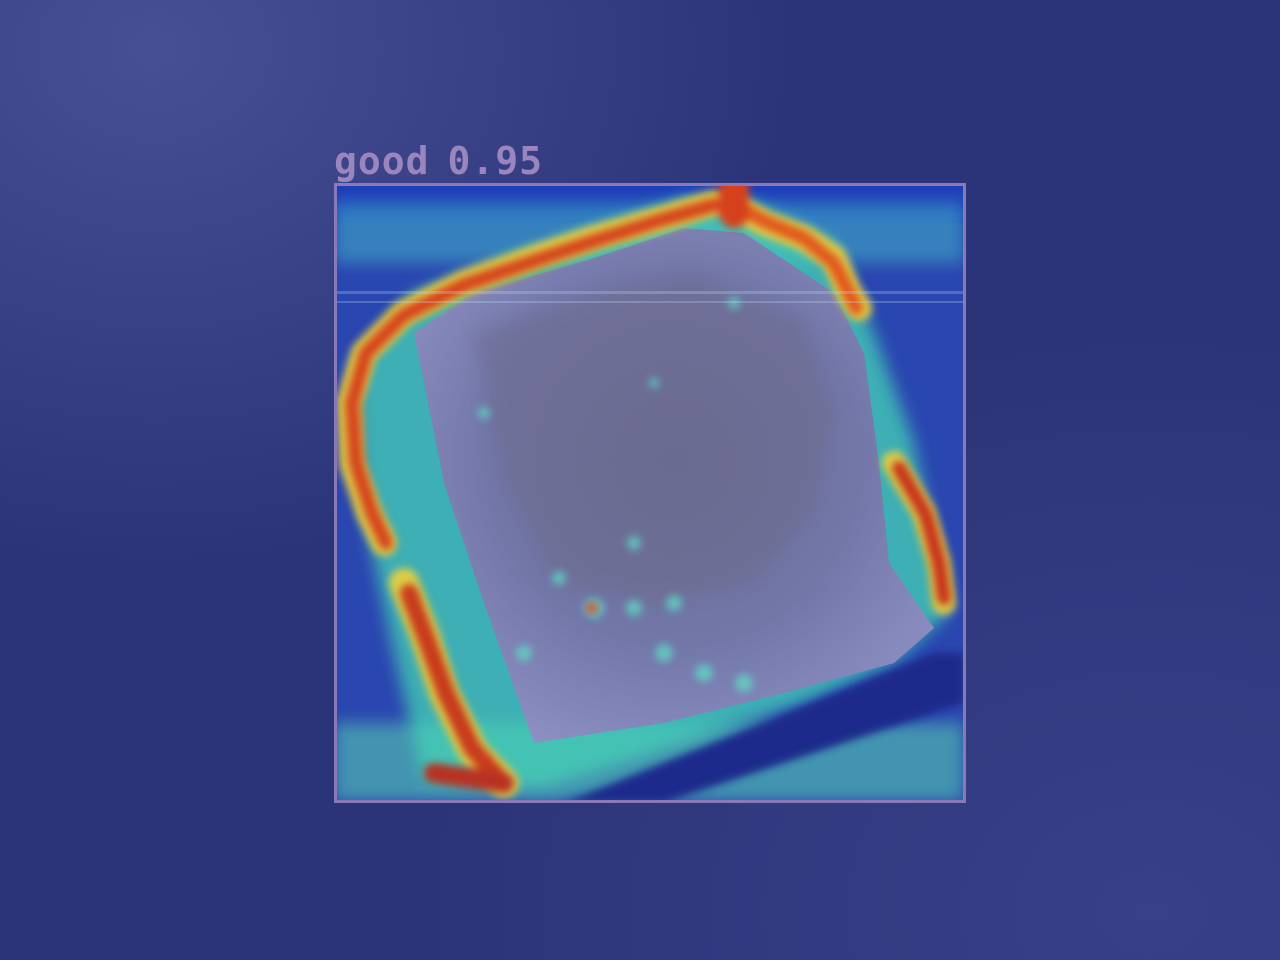 The width and height of the screenshot is (1280, 960). Describe the element at coordinates (495, 161) in the screenshot. I see `detection-confidence: 0.95` at that location.